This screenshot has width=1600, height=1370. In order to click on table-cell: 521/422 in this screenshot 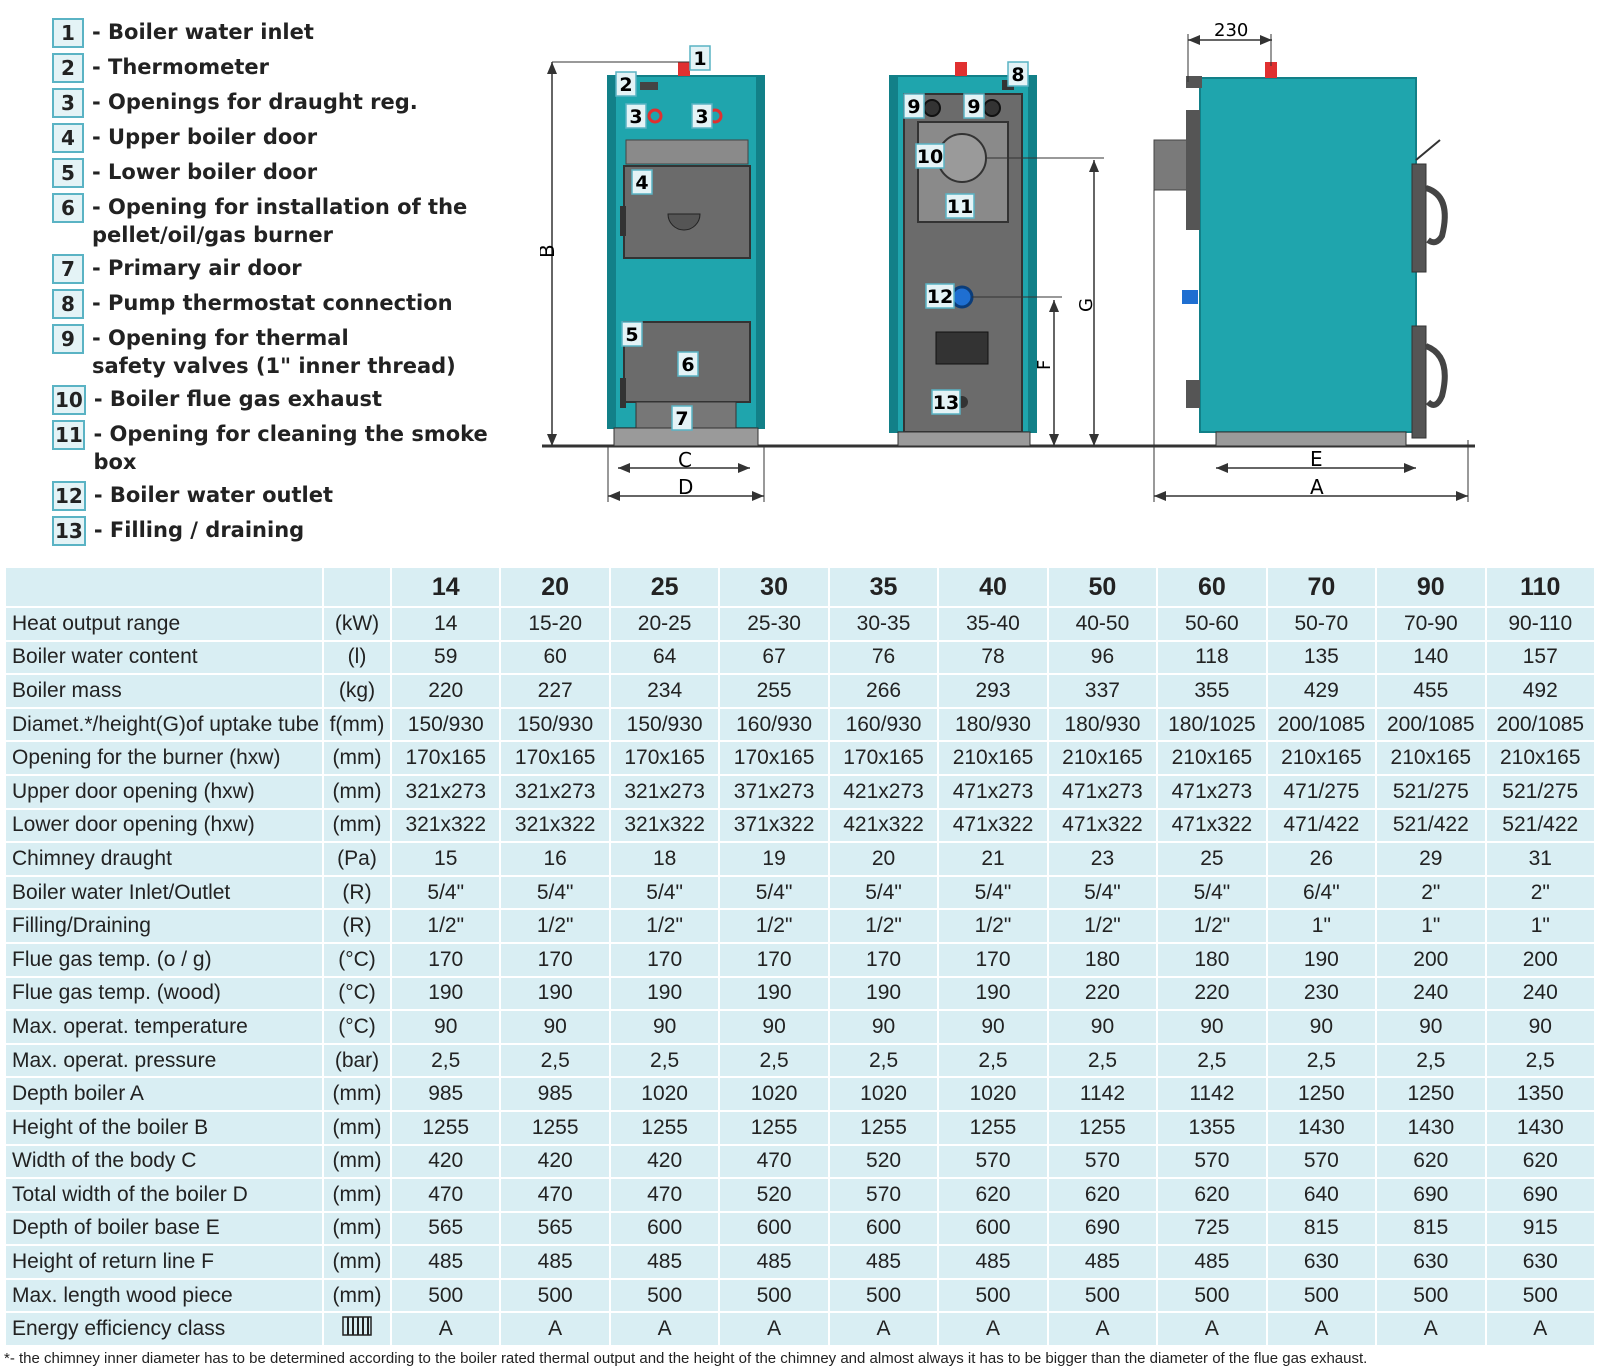, I will do `click(1431, 825)`.